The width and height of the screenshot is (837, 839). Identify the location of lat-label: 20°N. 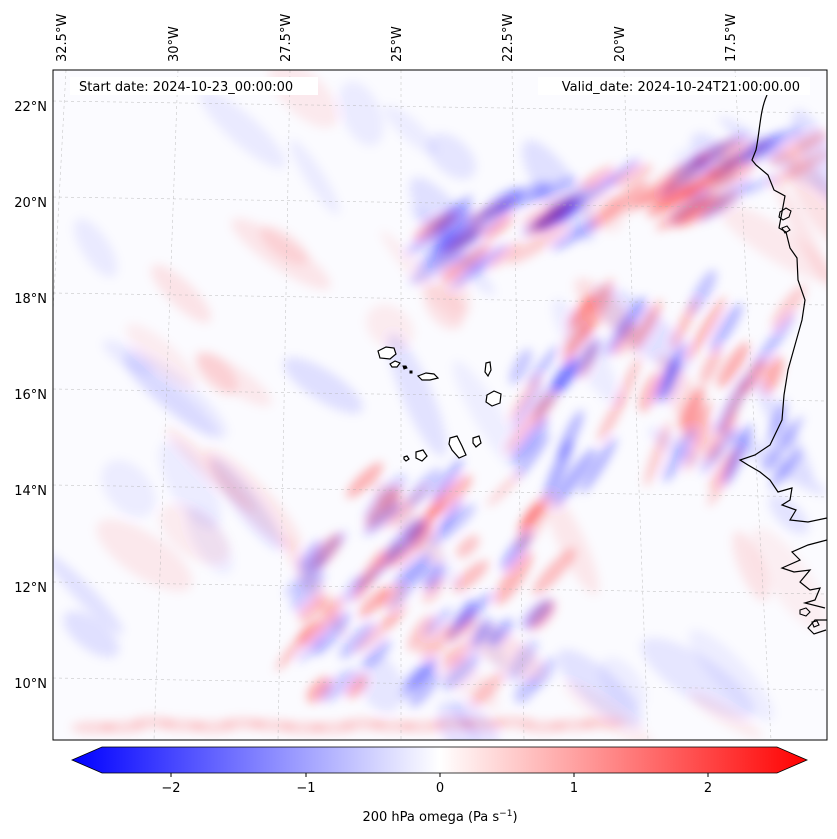
(30, 203).